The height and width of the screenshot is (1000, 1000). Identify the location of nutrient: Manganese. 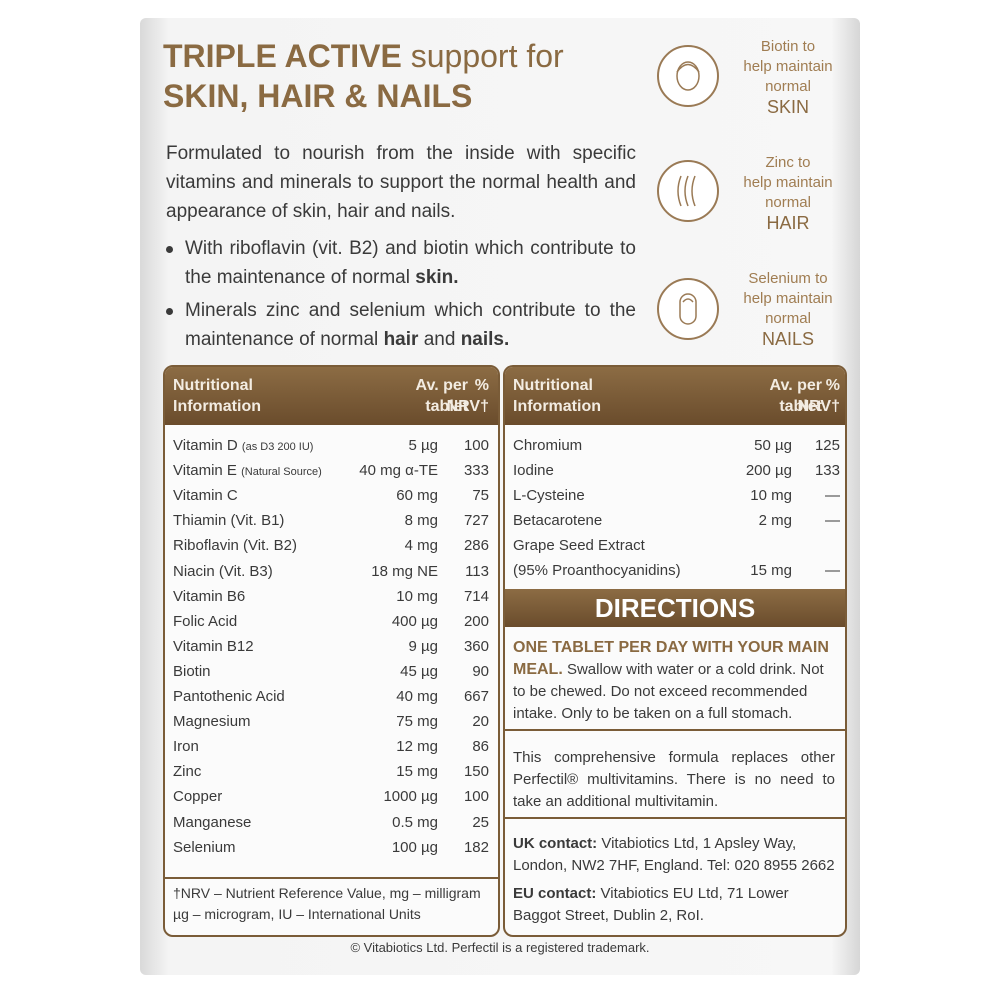
(212, 822).